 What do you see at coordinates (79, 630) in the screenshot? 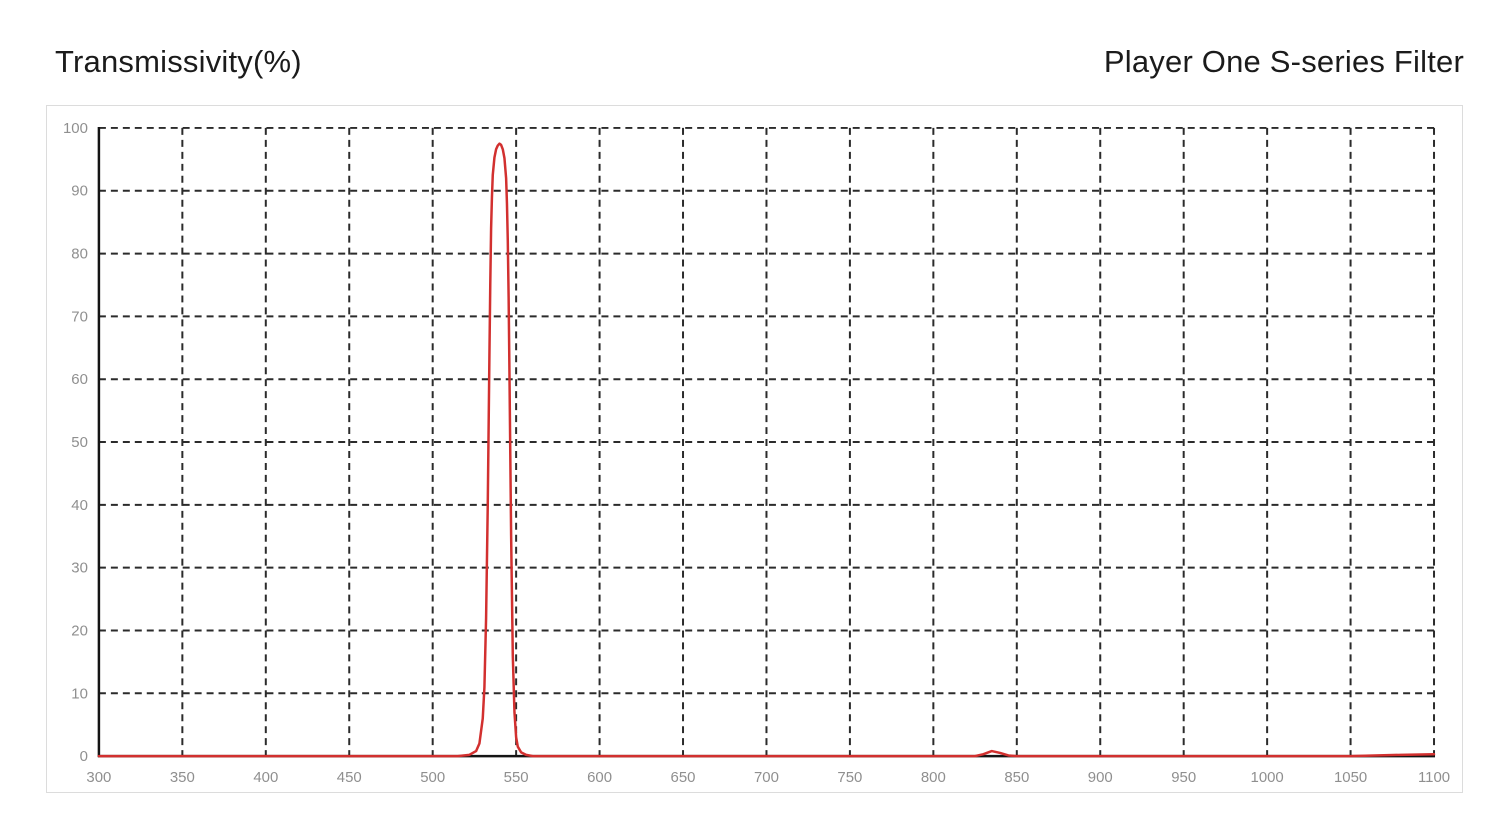
I see `y-tick-label: 20` at bounding box center [79, 630].